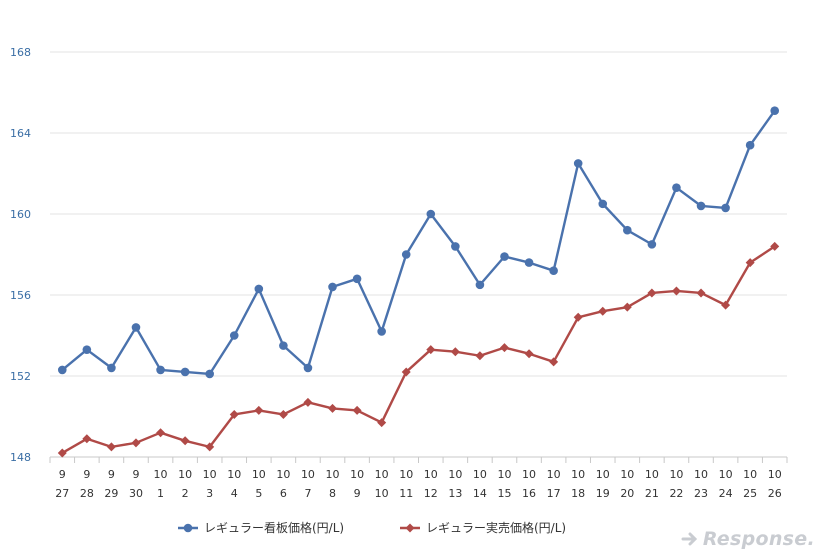  Describe the element at coordinates (307, 493) in the screenshot. I see `x-tick-label-day: 7` at that location.